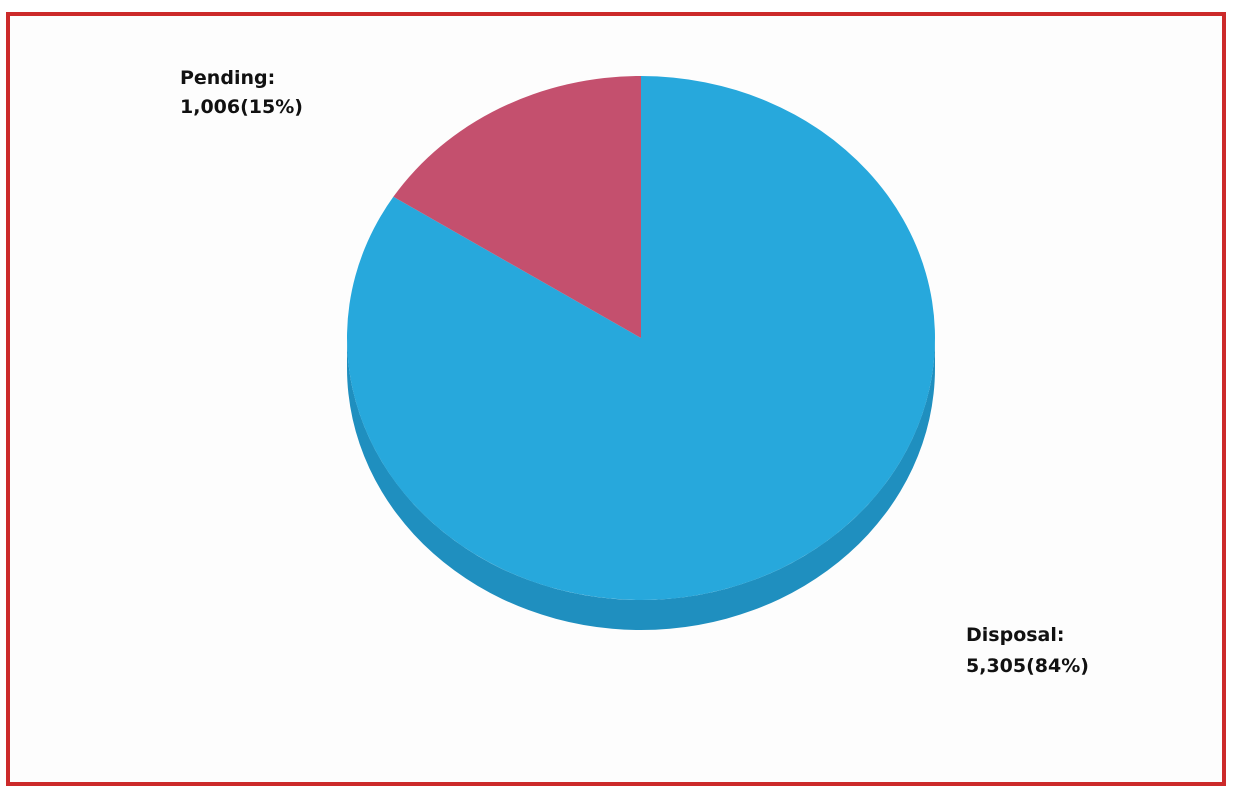 The image size is (1238, 794). I want to click on label-disposal-value: 5,305(84%), so click(1027, 666).